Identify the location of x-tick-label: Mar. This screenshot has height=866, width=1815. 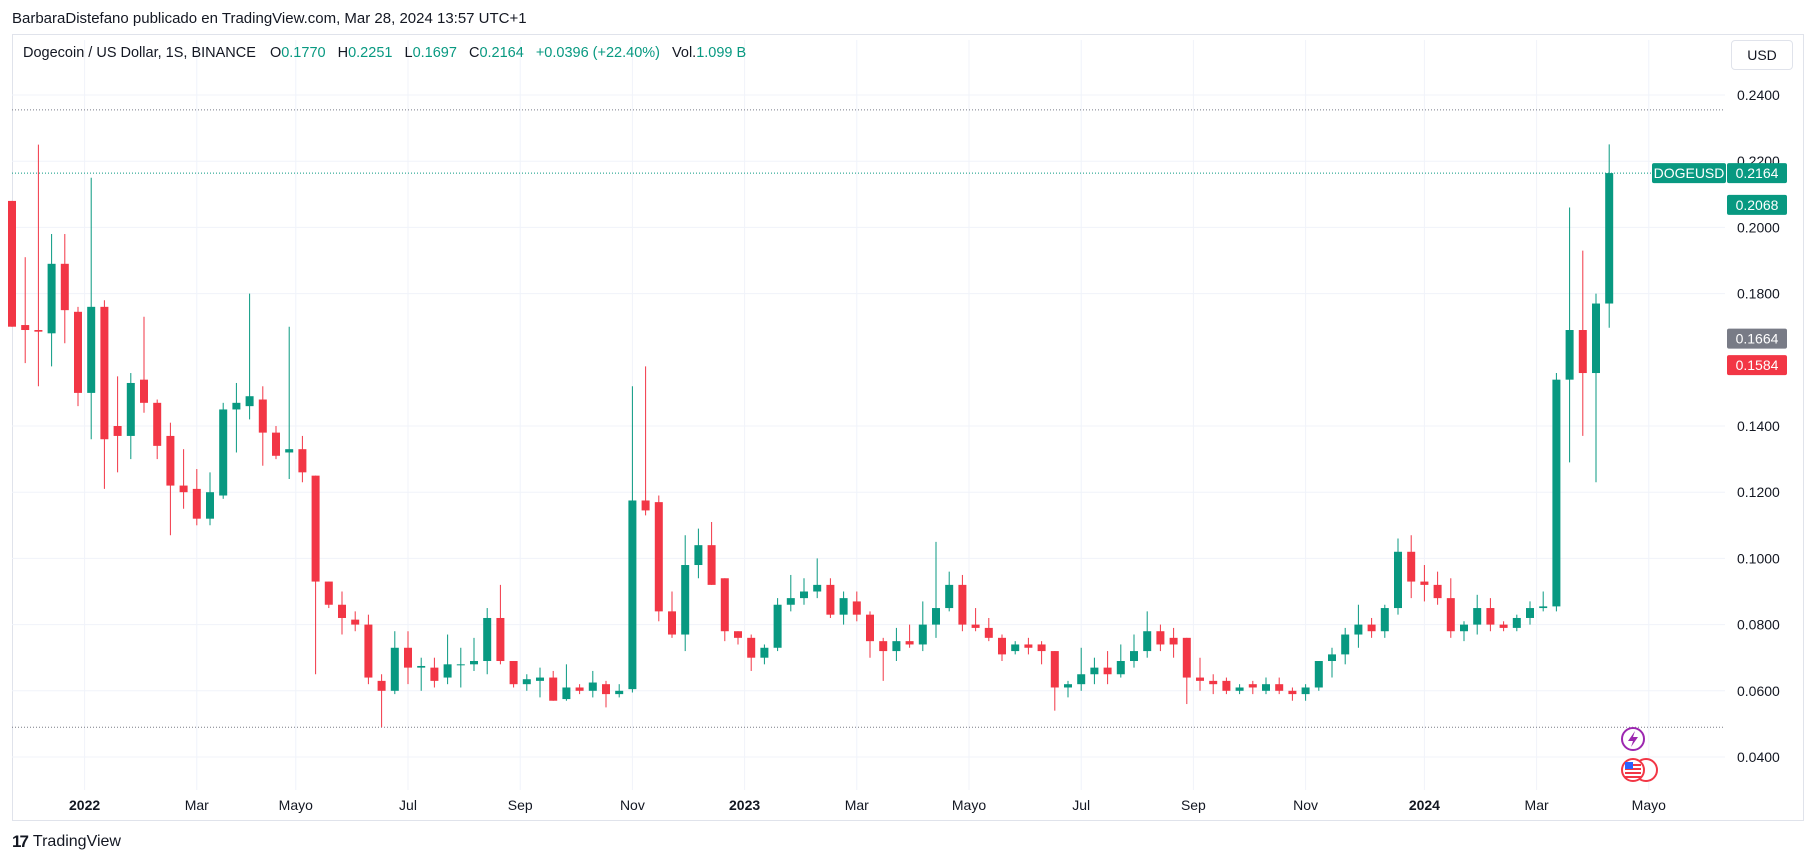
(857, 805).